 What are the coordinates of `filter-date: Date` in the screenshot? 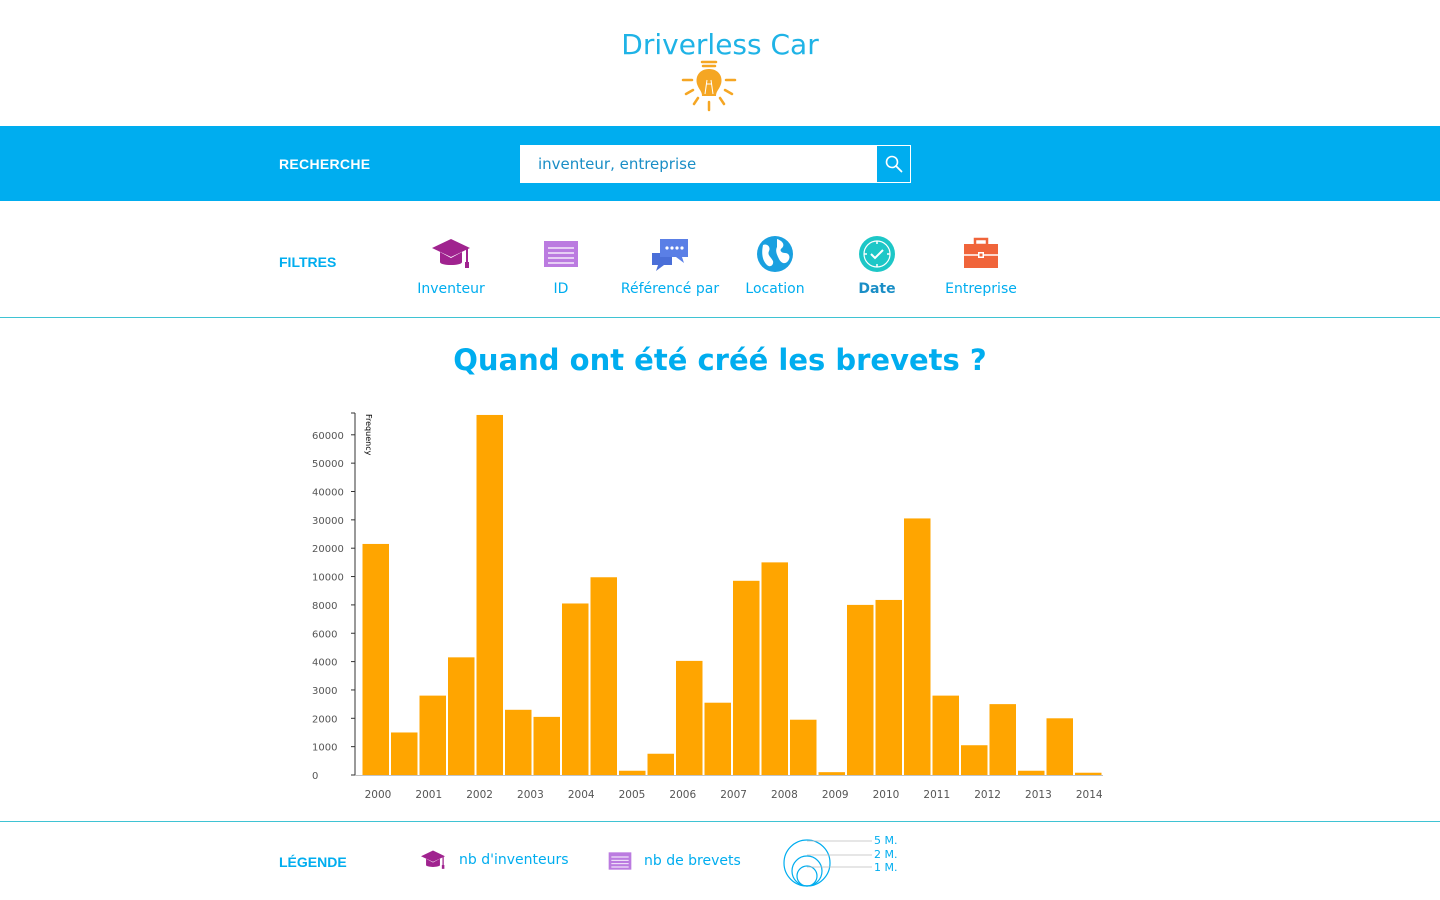 It's located at (877, 266).